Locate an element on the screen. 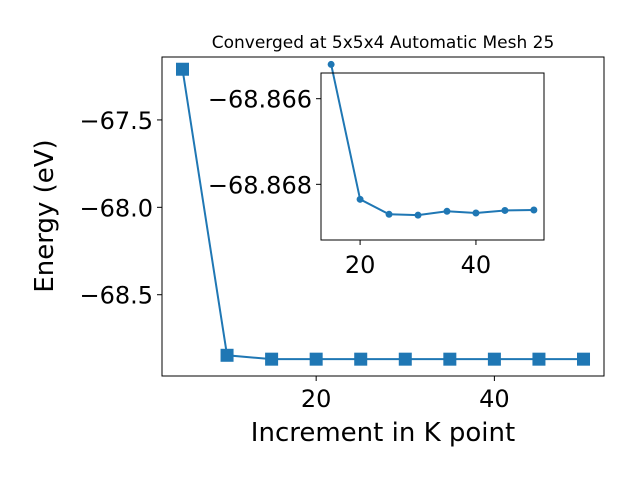 This screenshot has height=480, width=640. x-axis-label: Increment in K point is located at coordinates (383, 433).